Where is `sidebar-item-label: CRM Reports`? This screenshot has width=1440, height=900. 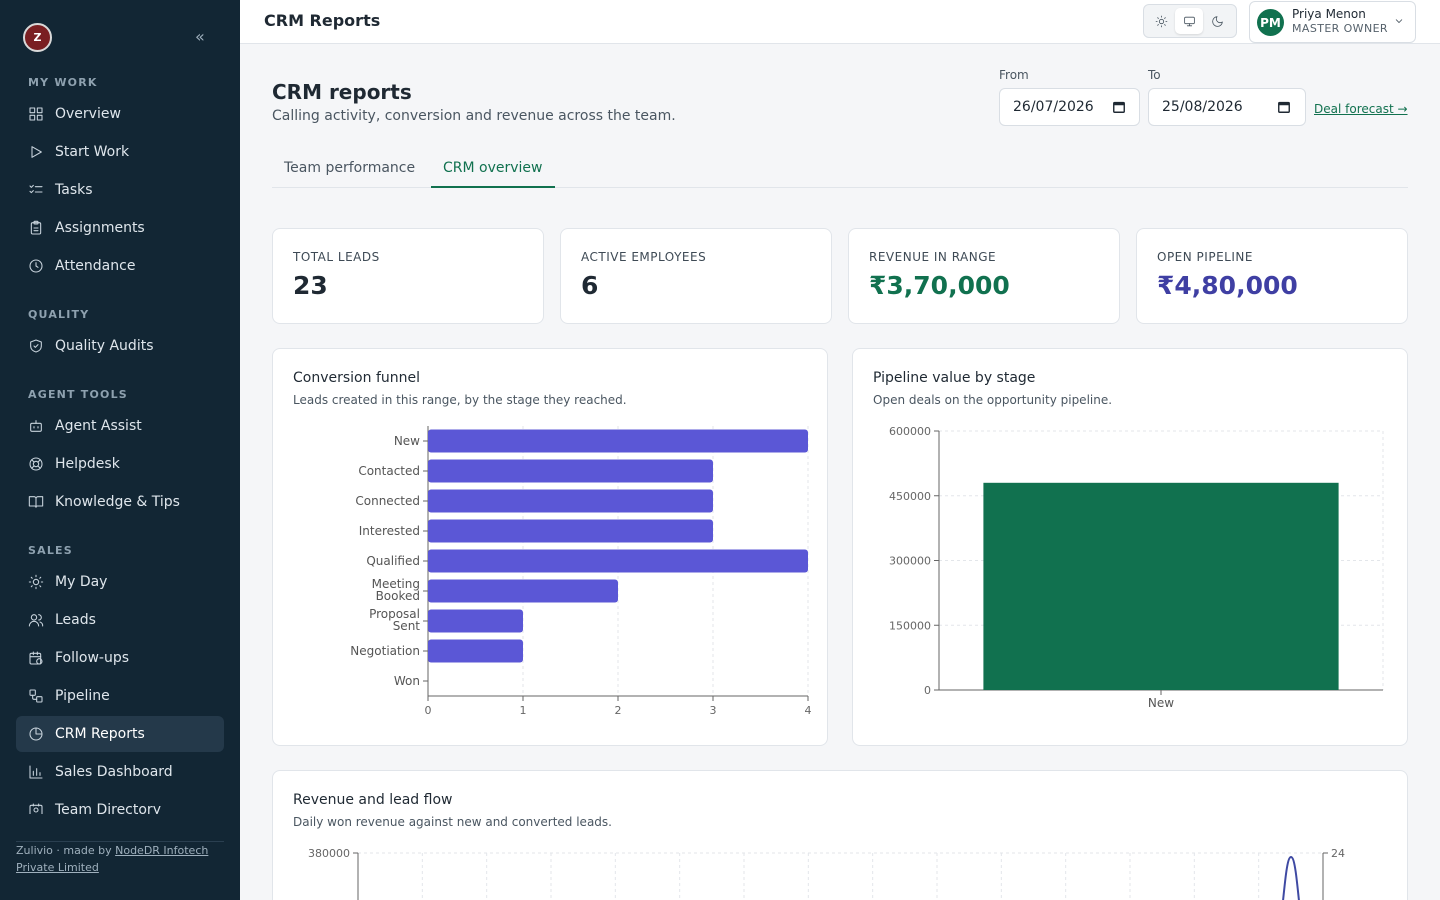 sidebar-item-label: CRM Reports is located at coordinates (100, 734).